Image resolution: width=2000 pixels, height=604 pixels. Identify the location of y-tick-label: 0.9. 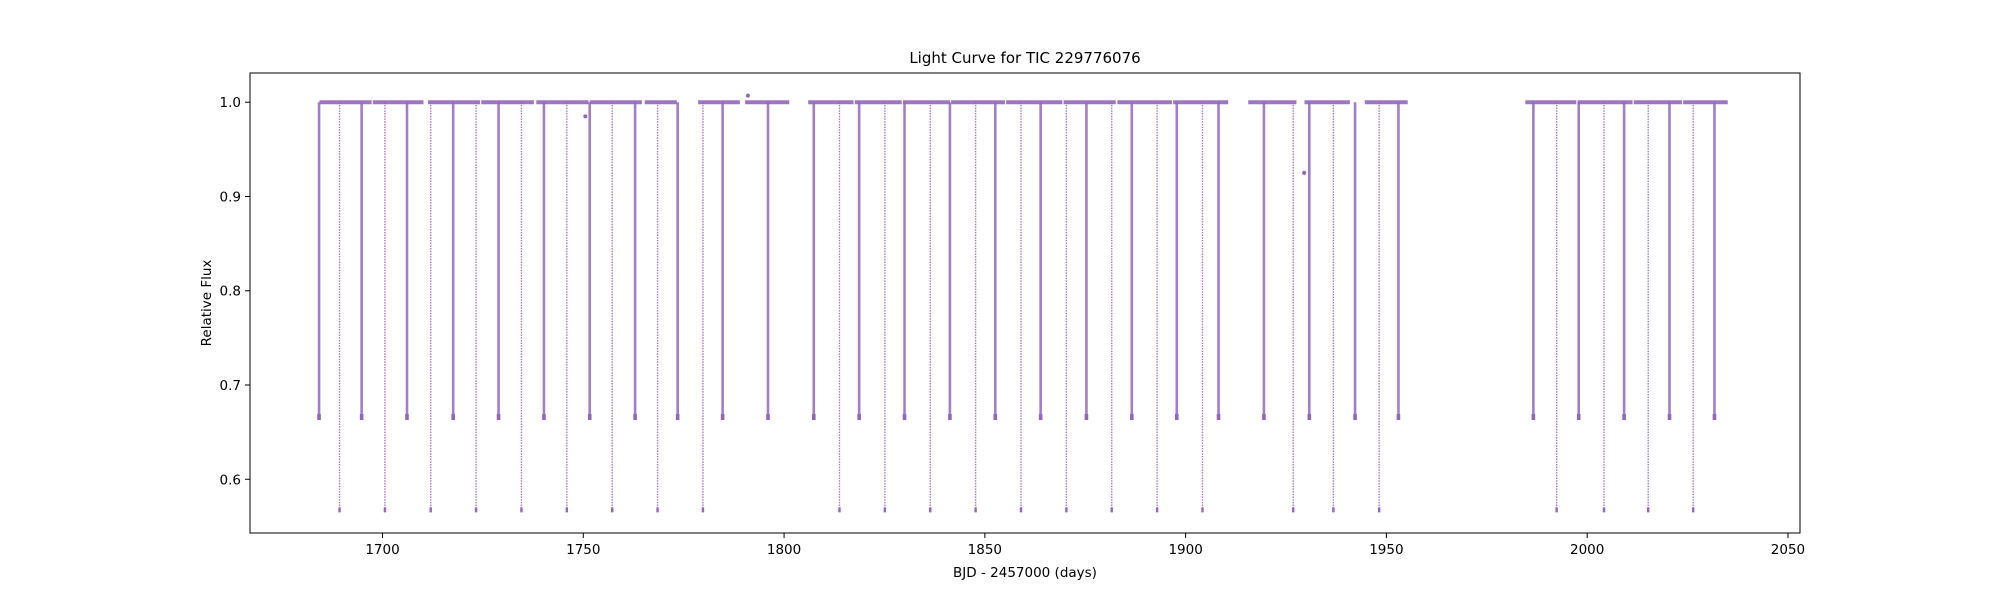
(230, 197).